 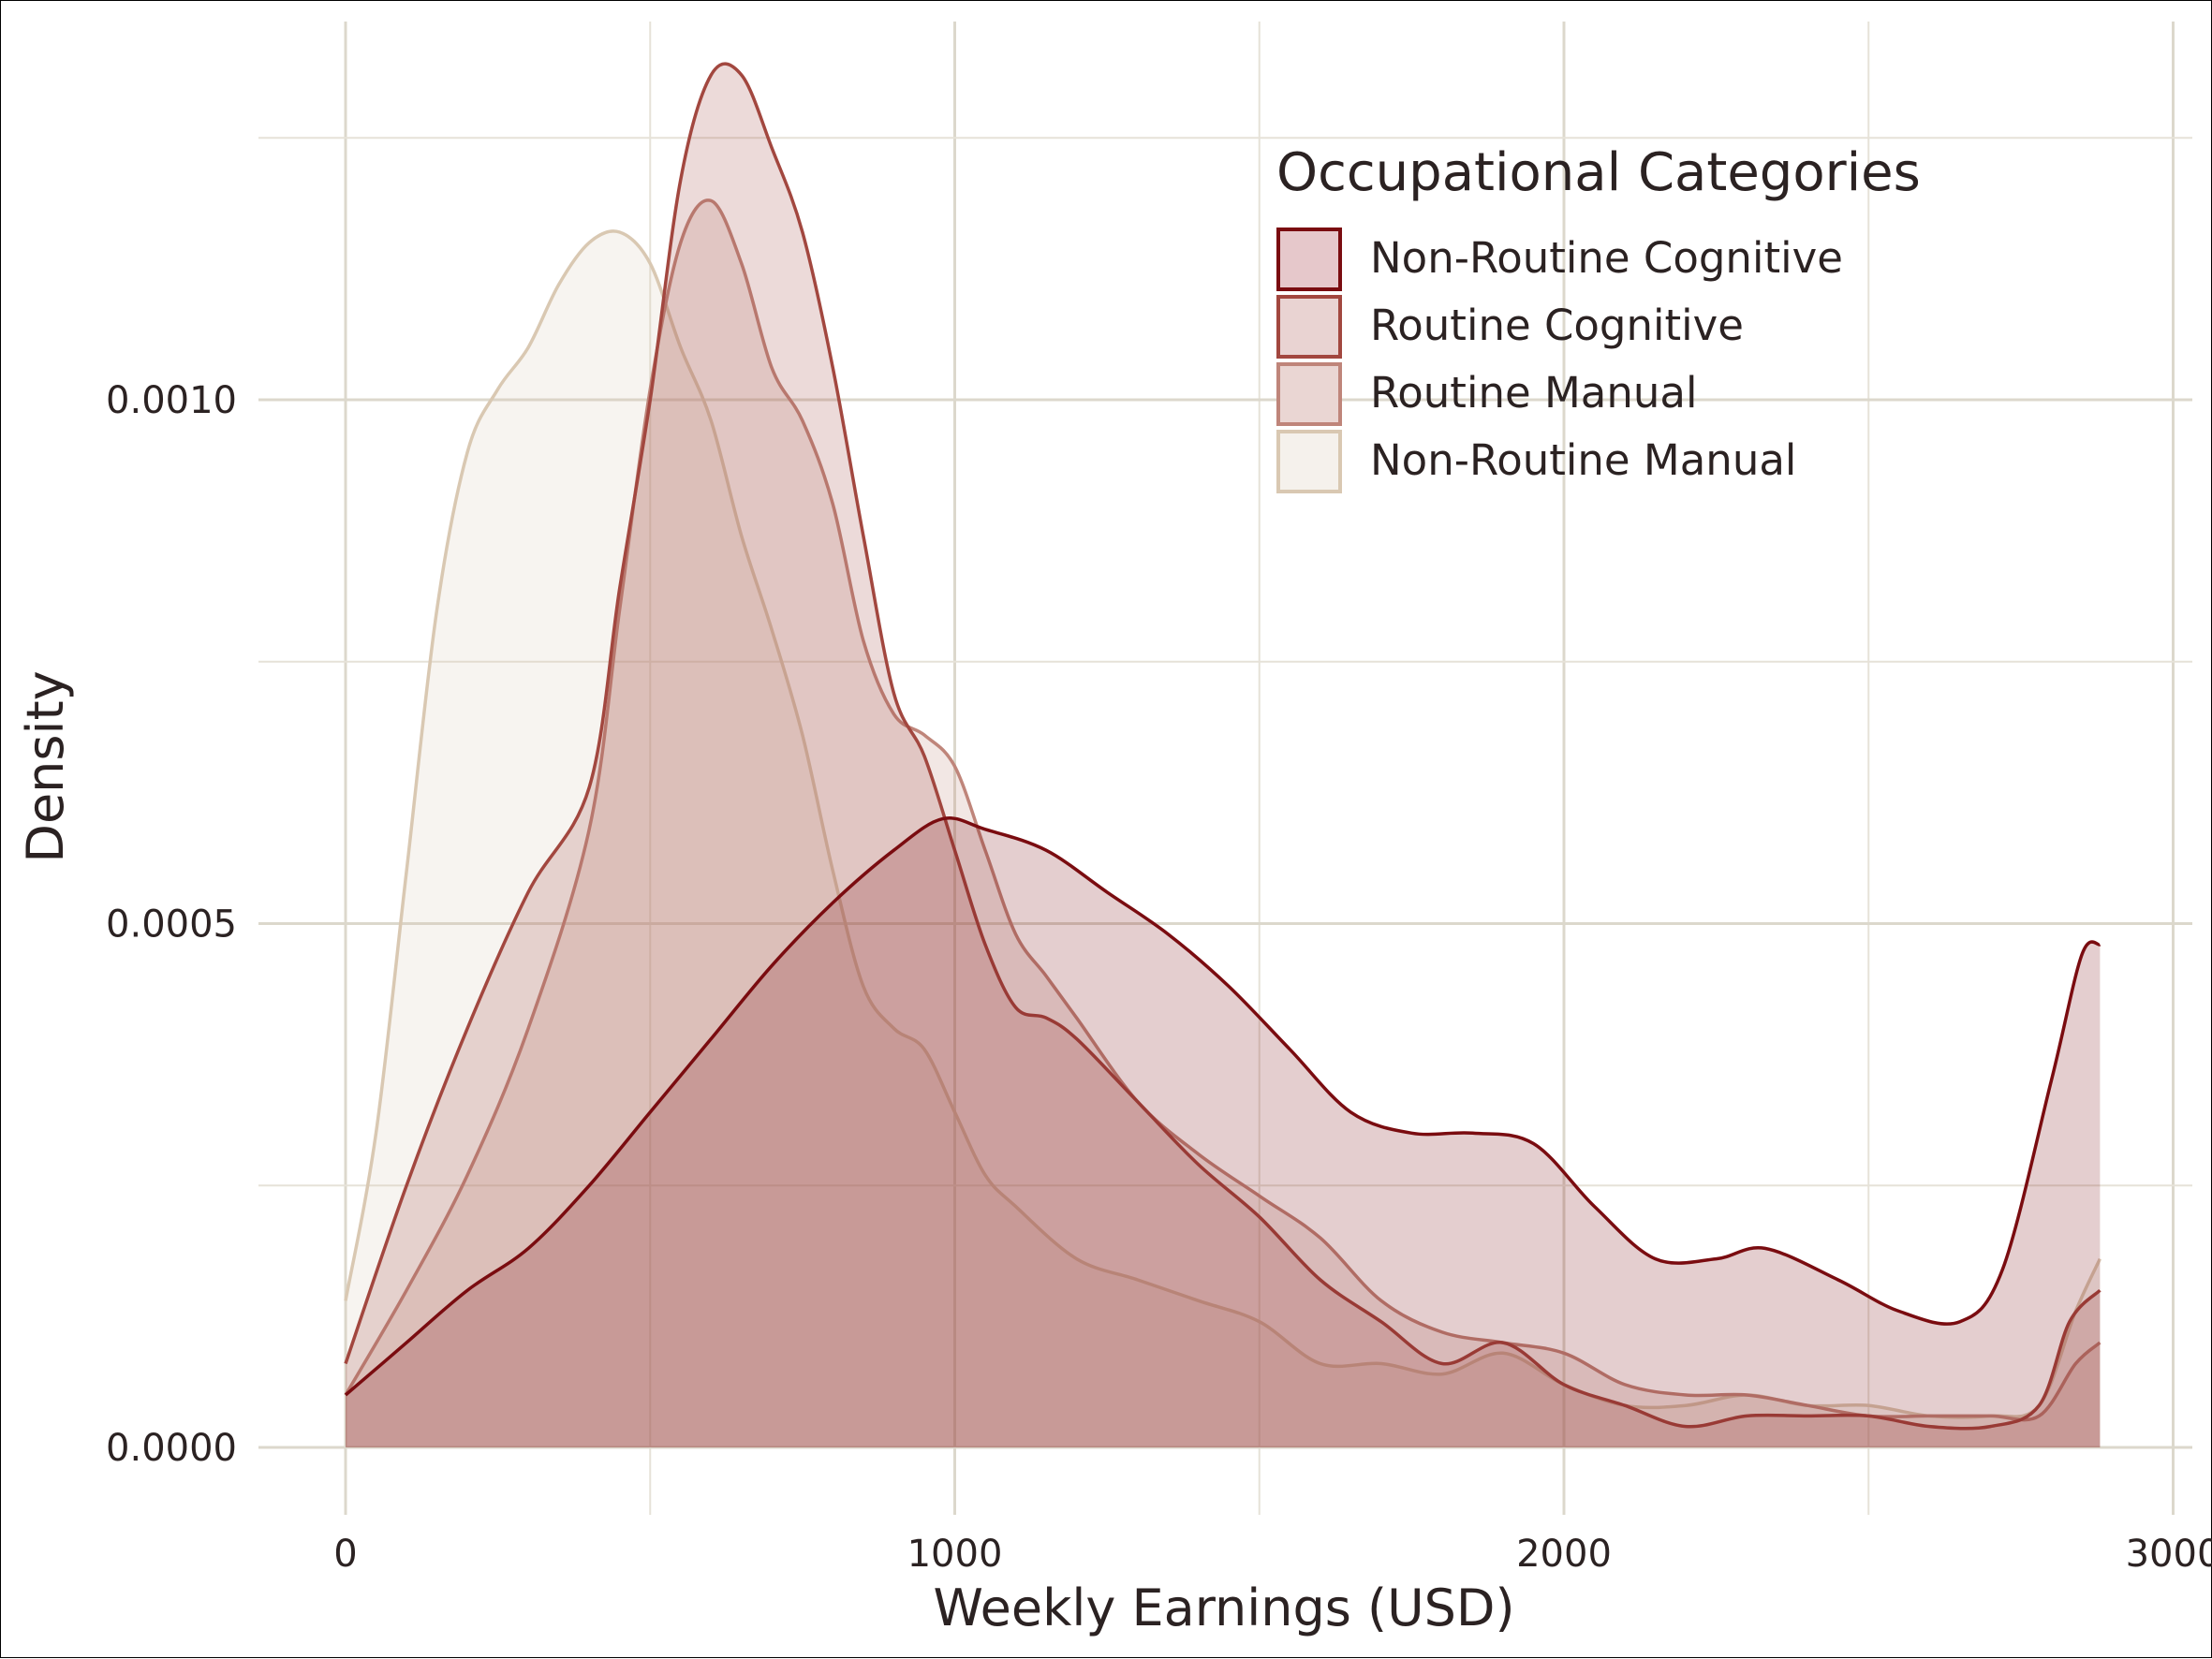 What do you see at coordinates (1309, 394) in the screenshot?
I see `legend-swatch-routine-manual` at bounding box center [1309, 394].